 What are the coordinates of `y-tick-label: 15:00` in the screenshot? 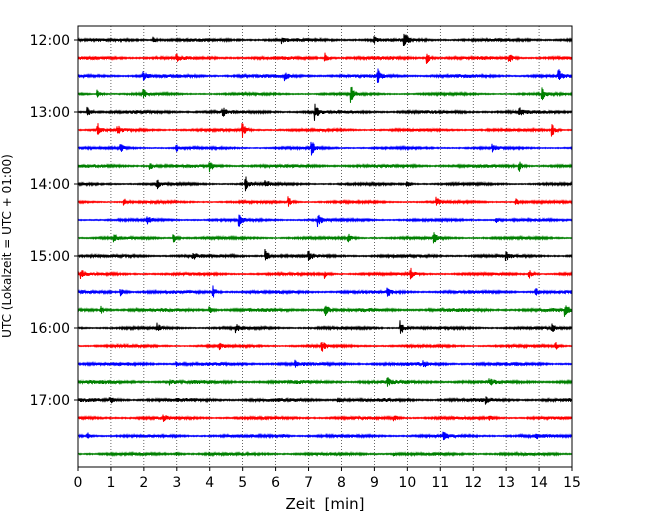 It's located at (50, 257).